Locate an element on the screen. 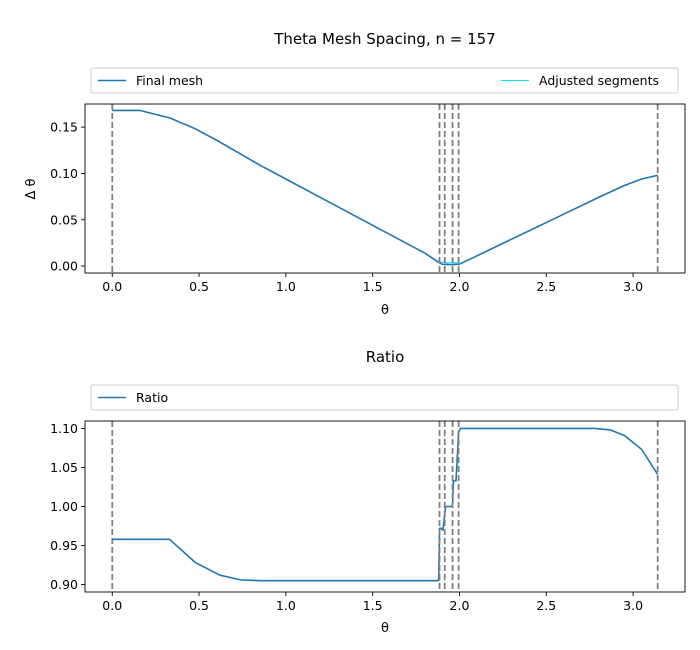 The width and height of the screenshot is (700, 650). mesh-spacing-legend: Final mesh Adjusted segments is located at coordinates (384, 80).